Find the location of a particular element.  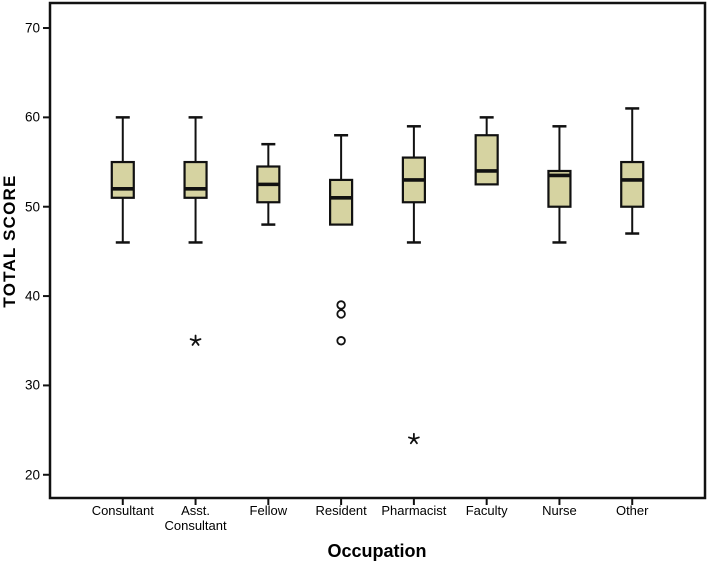

y-axis-title: TOTAL SCORE is located at coordinates (9, 241).